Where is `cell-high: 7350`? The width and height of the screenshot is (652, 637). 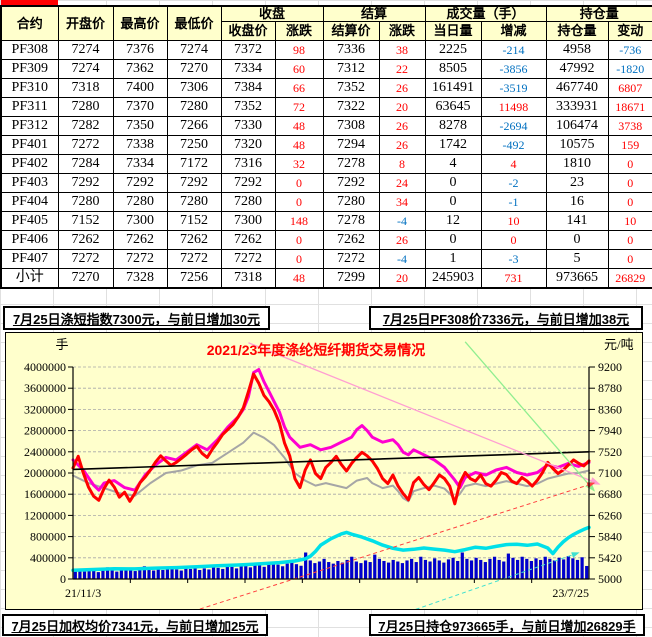
cell-high: 7350 is located at coordinates (140, 126).